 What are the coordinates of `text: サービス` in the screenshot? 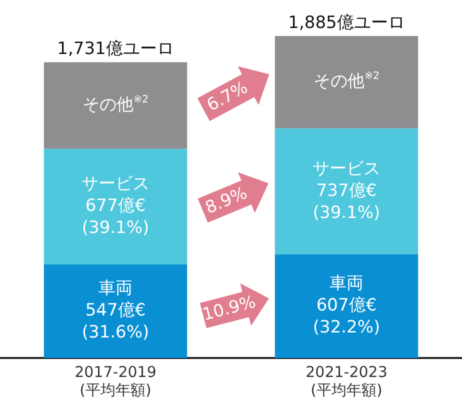 It's located at (346, 168).